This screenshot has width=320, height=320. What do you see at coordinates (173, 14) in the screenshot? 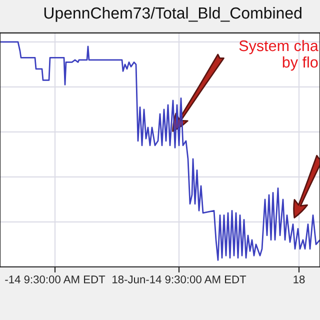
I see `chart-title: UpennChem73/Total_Bld_Combined` at bounding box center [173, 14].